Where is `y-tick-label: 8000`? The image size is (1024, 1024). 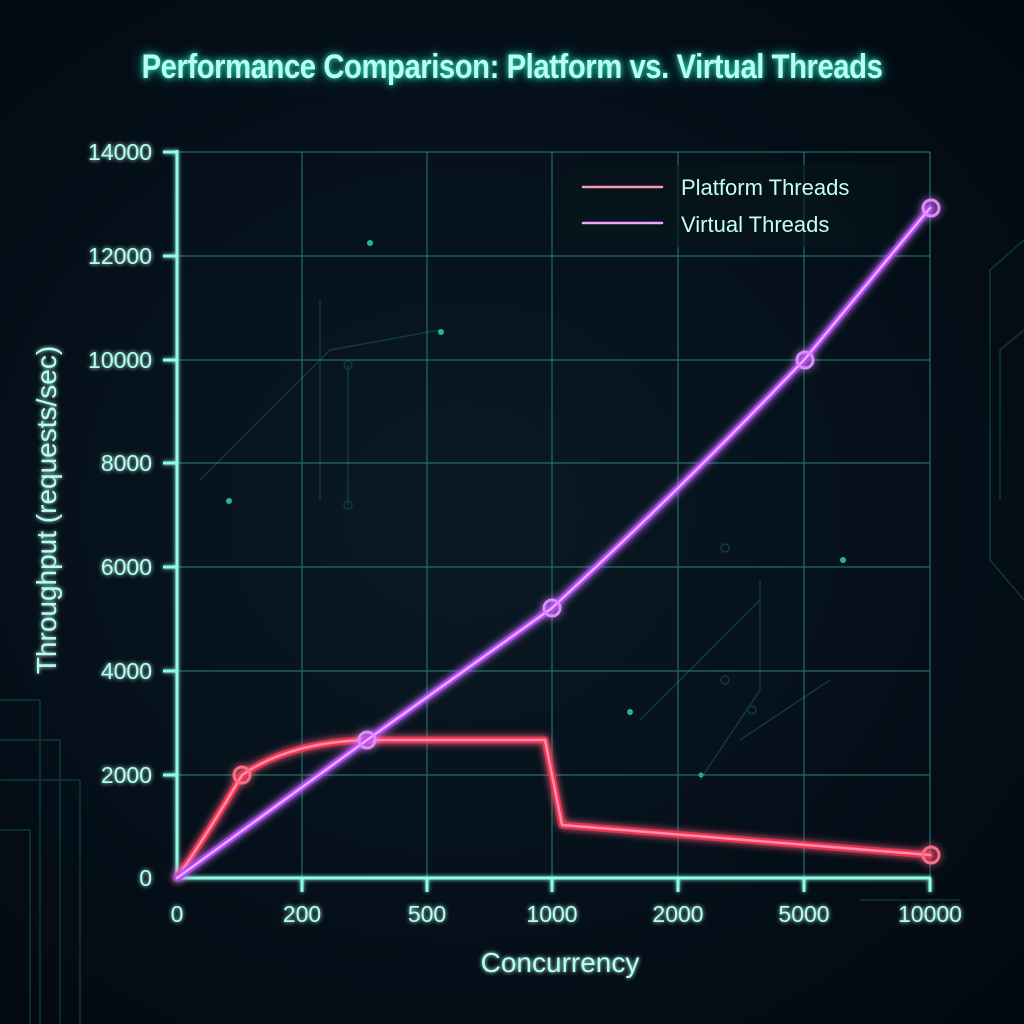
y-tick-label: 8000 is located at coordinates (126, 463).